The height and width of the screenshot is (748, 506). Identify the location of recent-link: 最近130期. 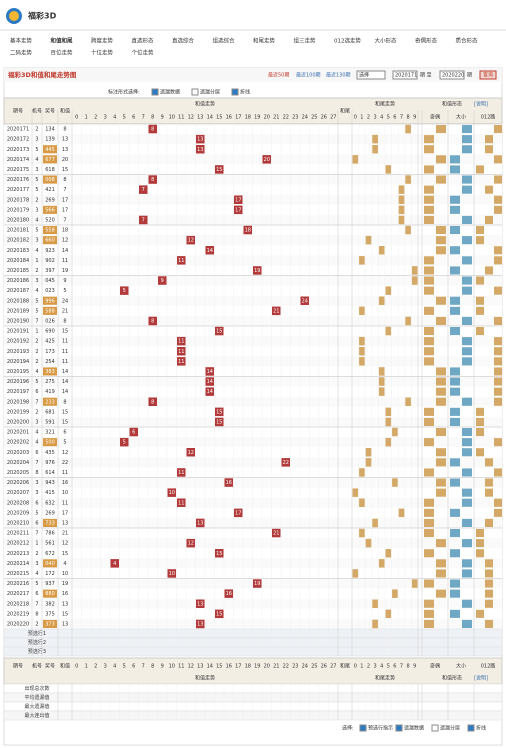
(338, 75).